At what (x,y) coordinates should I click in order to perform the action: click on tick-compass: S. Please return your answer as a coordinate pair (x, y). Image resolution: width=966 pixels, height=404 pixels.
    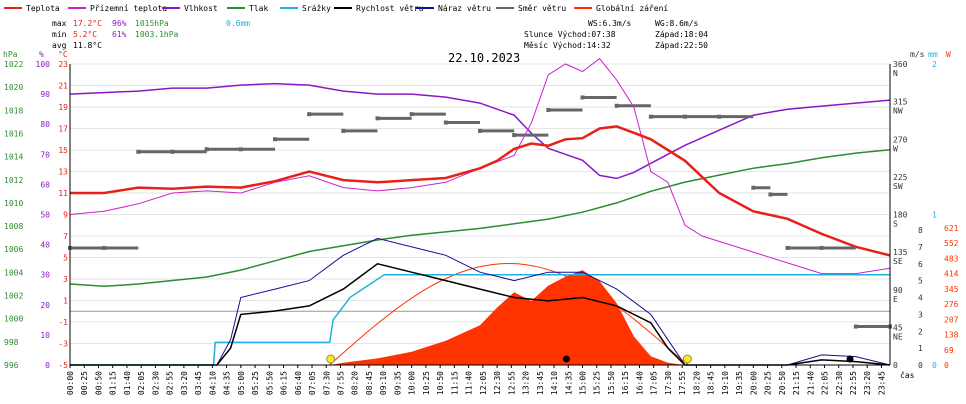
    Looking at the image, I should click on (895, 224).